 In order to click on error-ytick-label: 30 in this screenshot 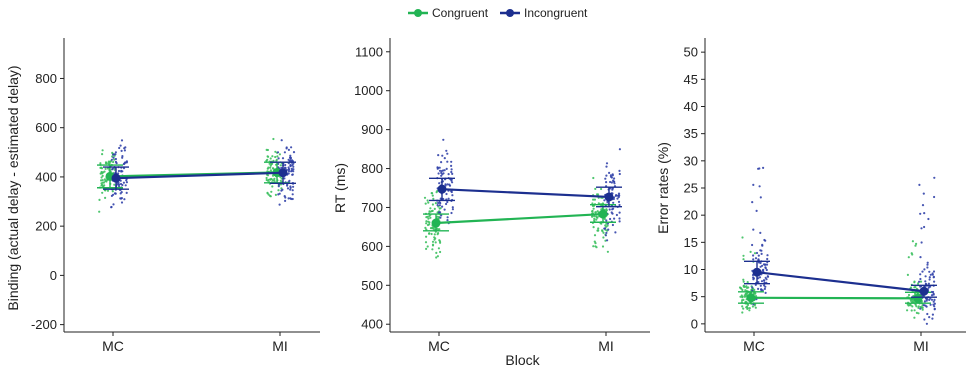, I will do `click(691, 160)`.